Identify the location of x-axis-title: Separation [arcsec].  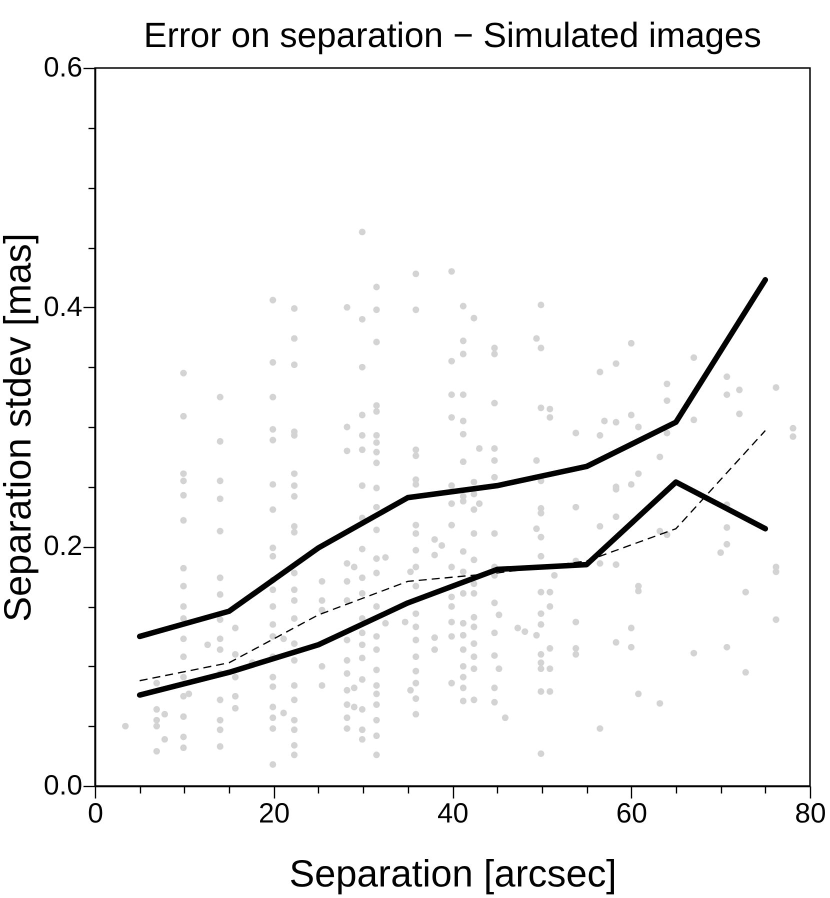
(453, 875).